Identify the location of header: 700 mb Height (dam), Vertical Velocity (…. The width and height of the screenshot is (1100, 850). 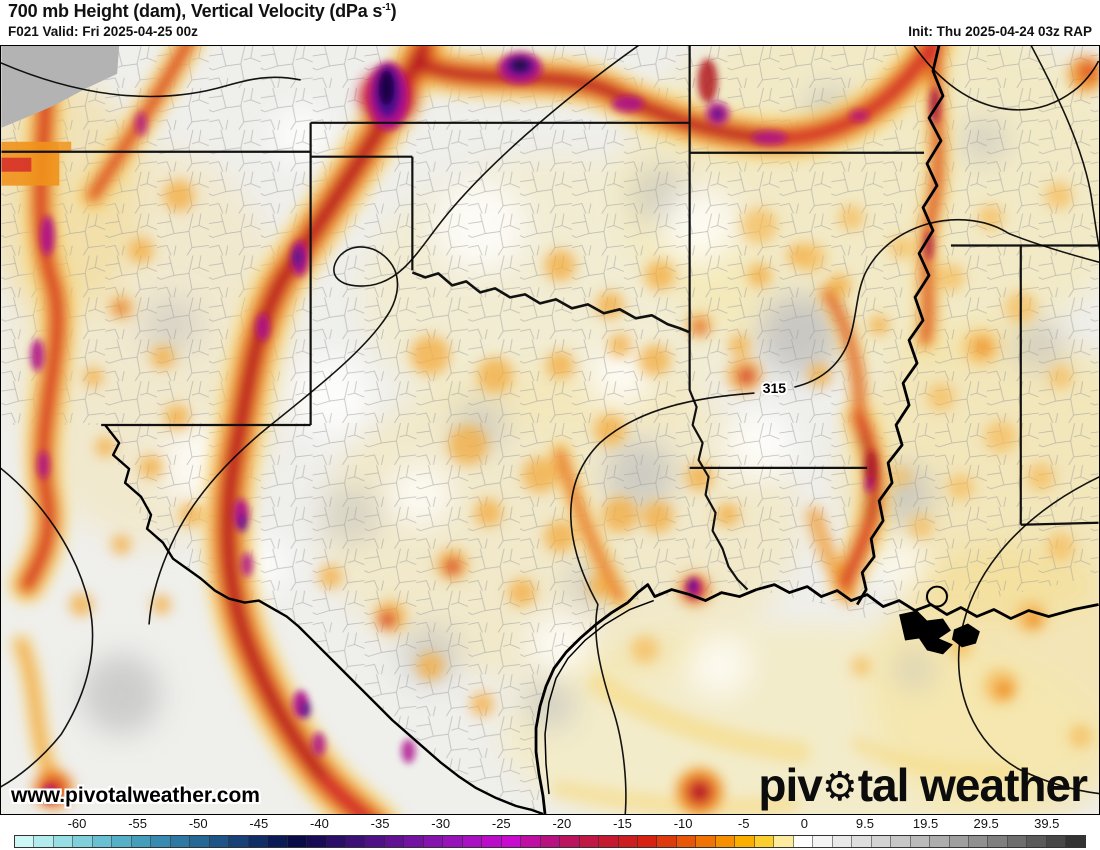
(550, 22).